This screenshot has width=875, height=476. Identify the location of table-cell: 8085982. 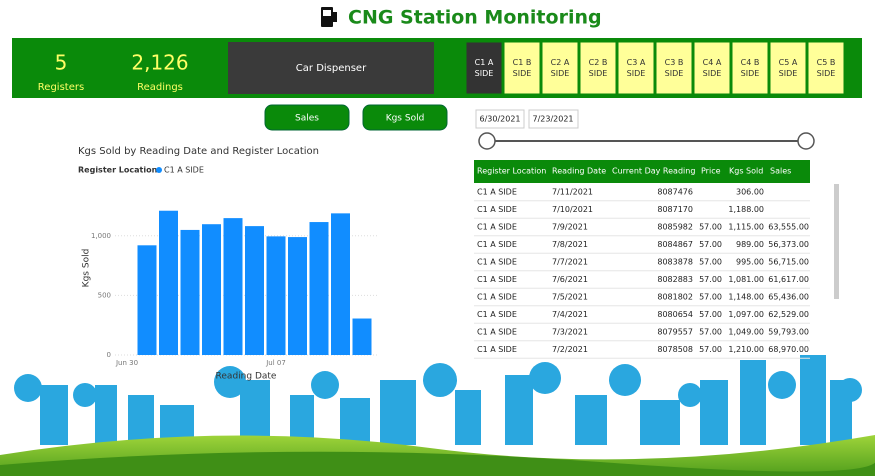
(675, 227).